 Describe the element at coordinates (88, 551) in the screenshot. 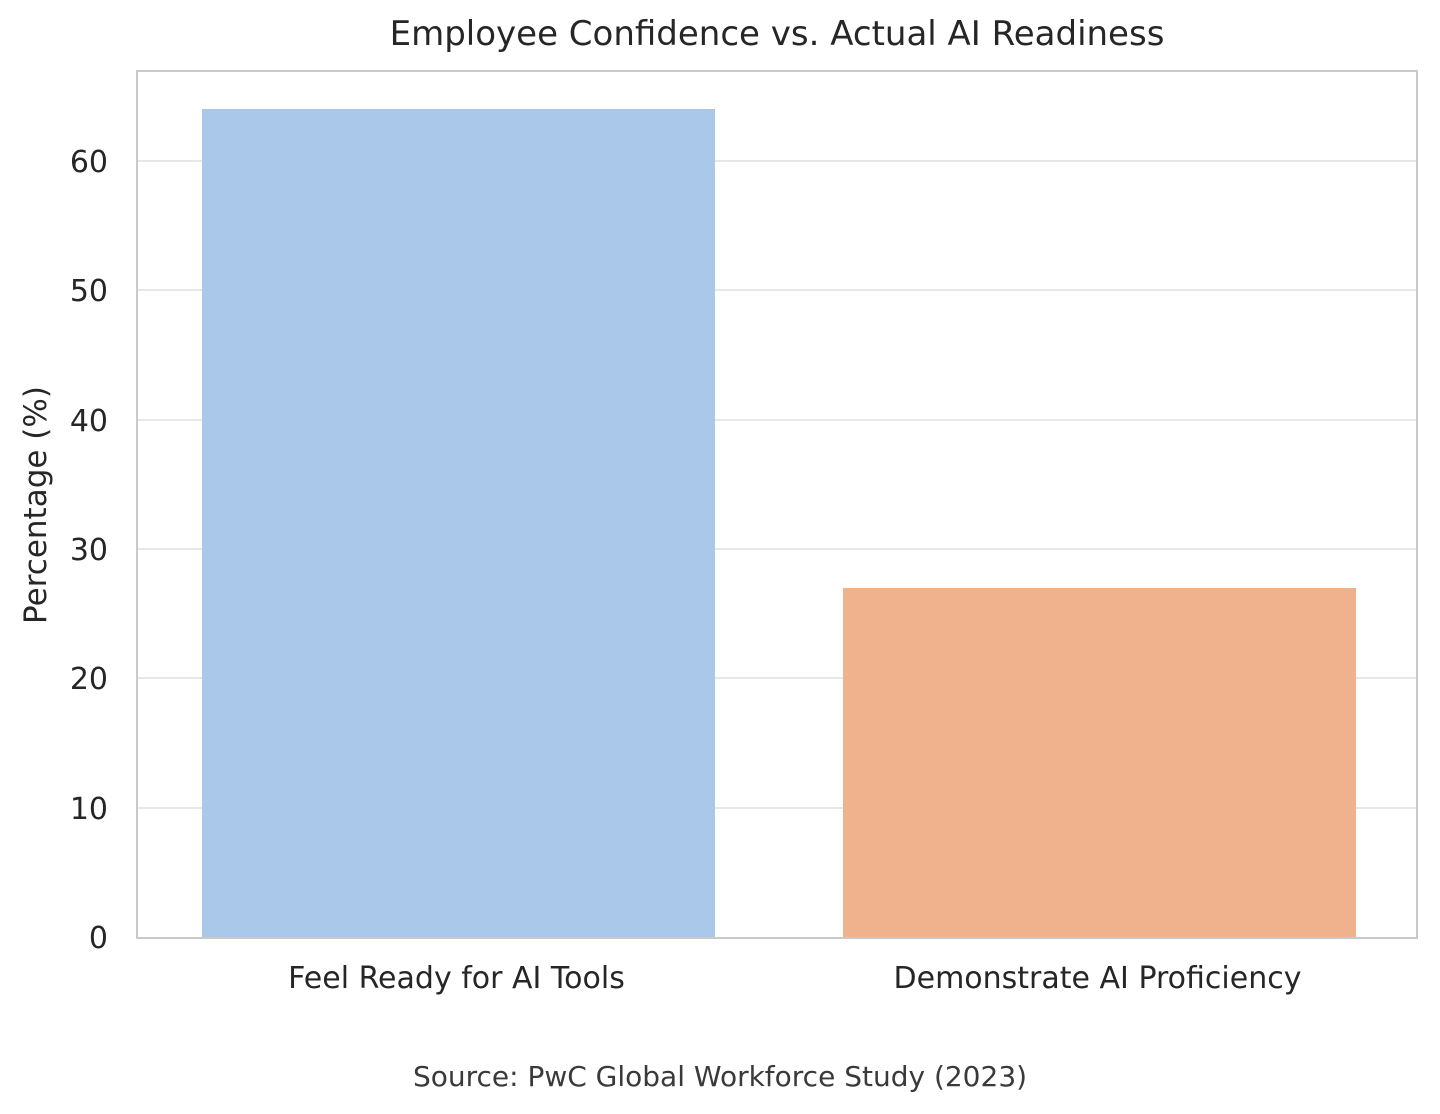

I see `y-tick-label: 30` at that location.